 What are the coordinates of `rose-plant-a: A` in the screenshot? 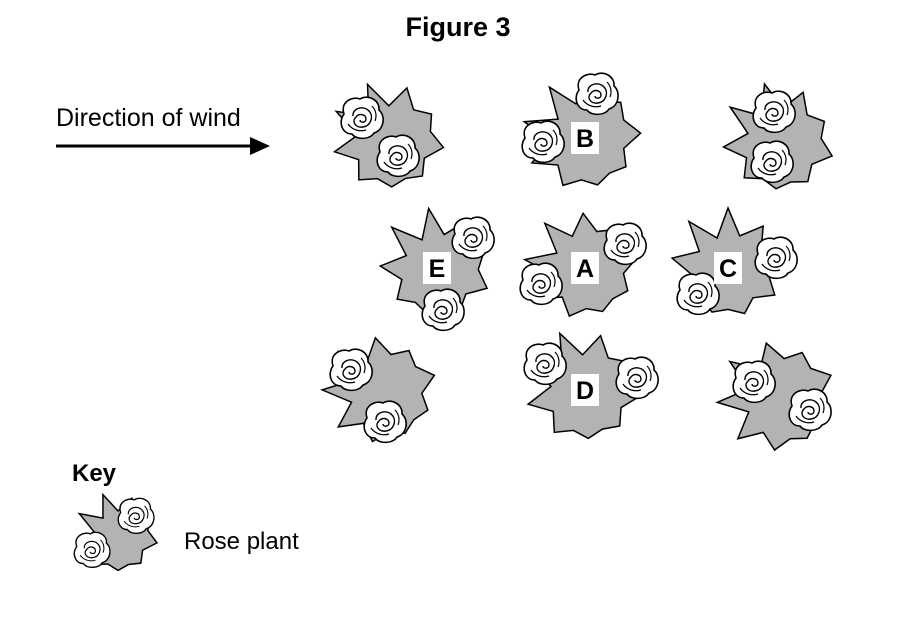 It's located at (583, 264).